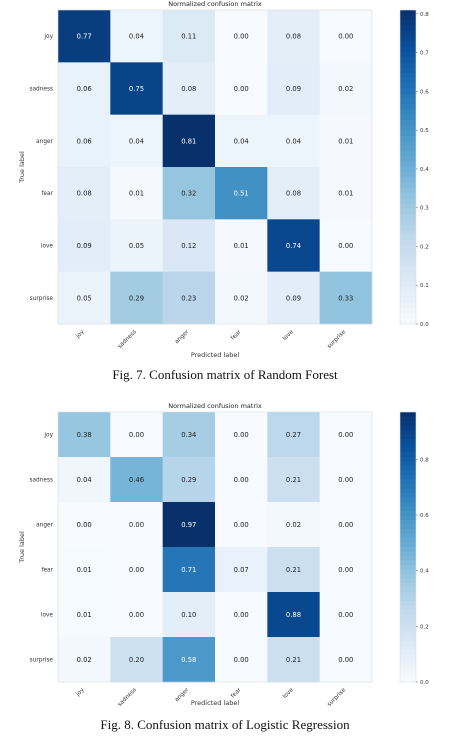 The height and width of the screenshot is (739, 450). I want to click on cell-value-label: 0.29, so click(136, 298).